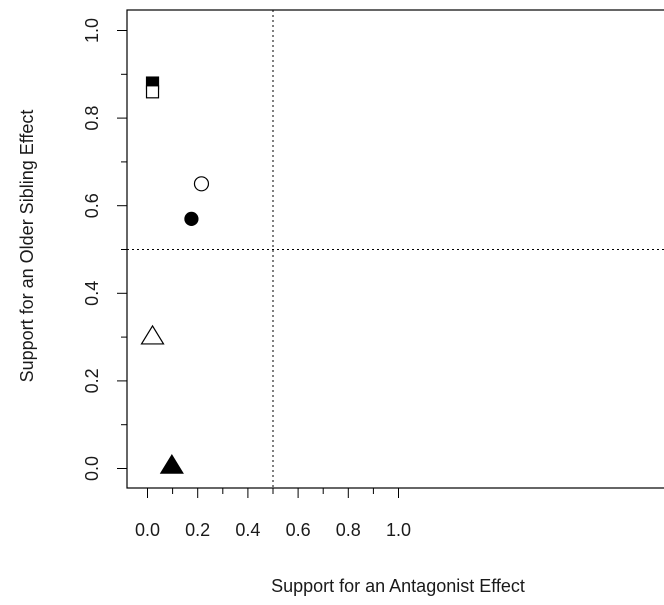  I want to click on x-tick-label-1: 0.2, so click(197, 530).